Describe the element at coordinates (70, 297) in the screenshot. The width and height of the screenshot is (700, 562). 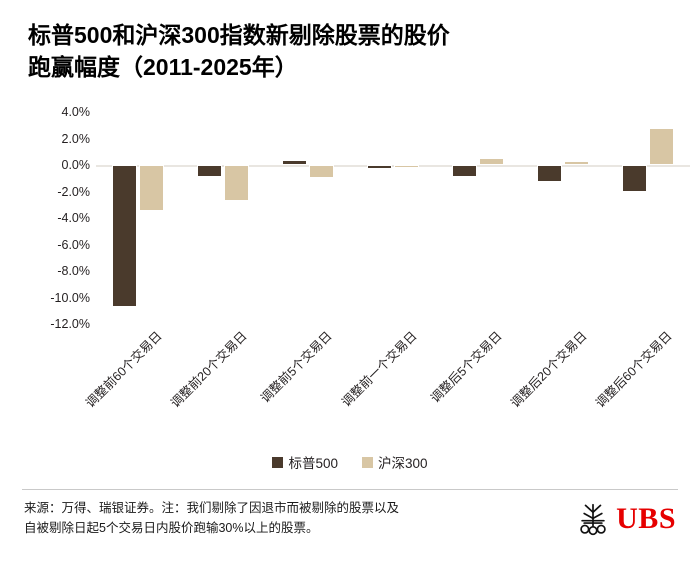
I see `y-axis-tick: -10.0%` at that location.